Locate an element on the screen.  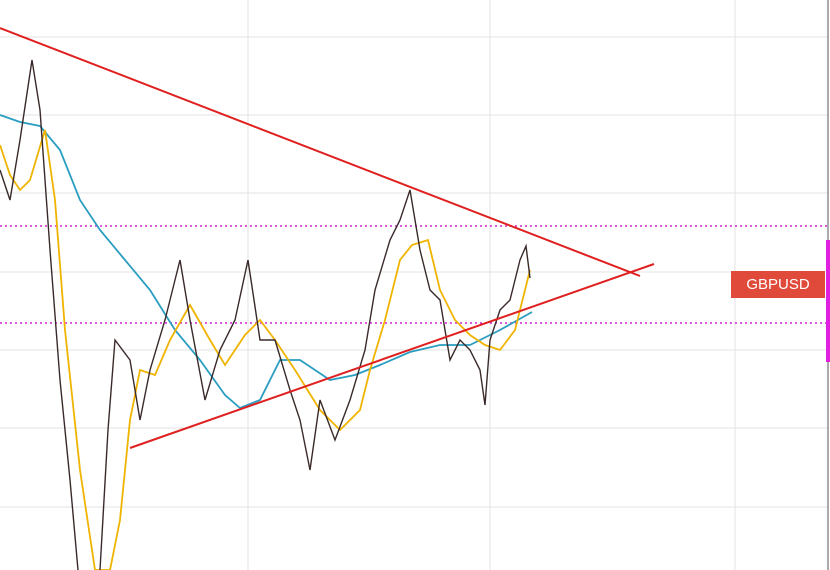
symbol-label: GBPUSD is located at coordinates (778, 284).